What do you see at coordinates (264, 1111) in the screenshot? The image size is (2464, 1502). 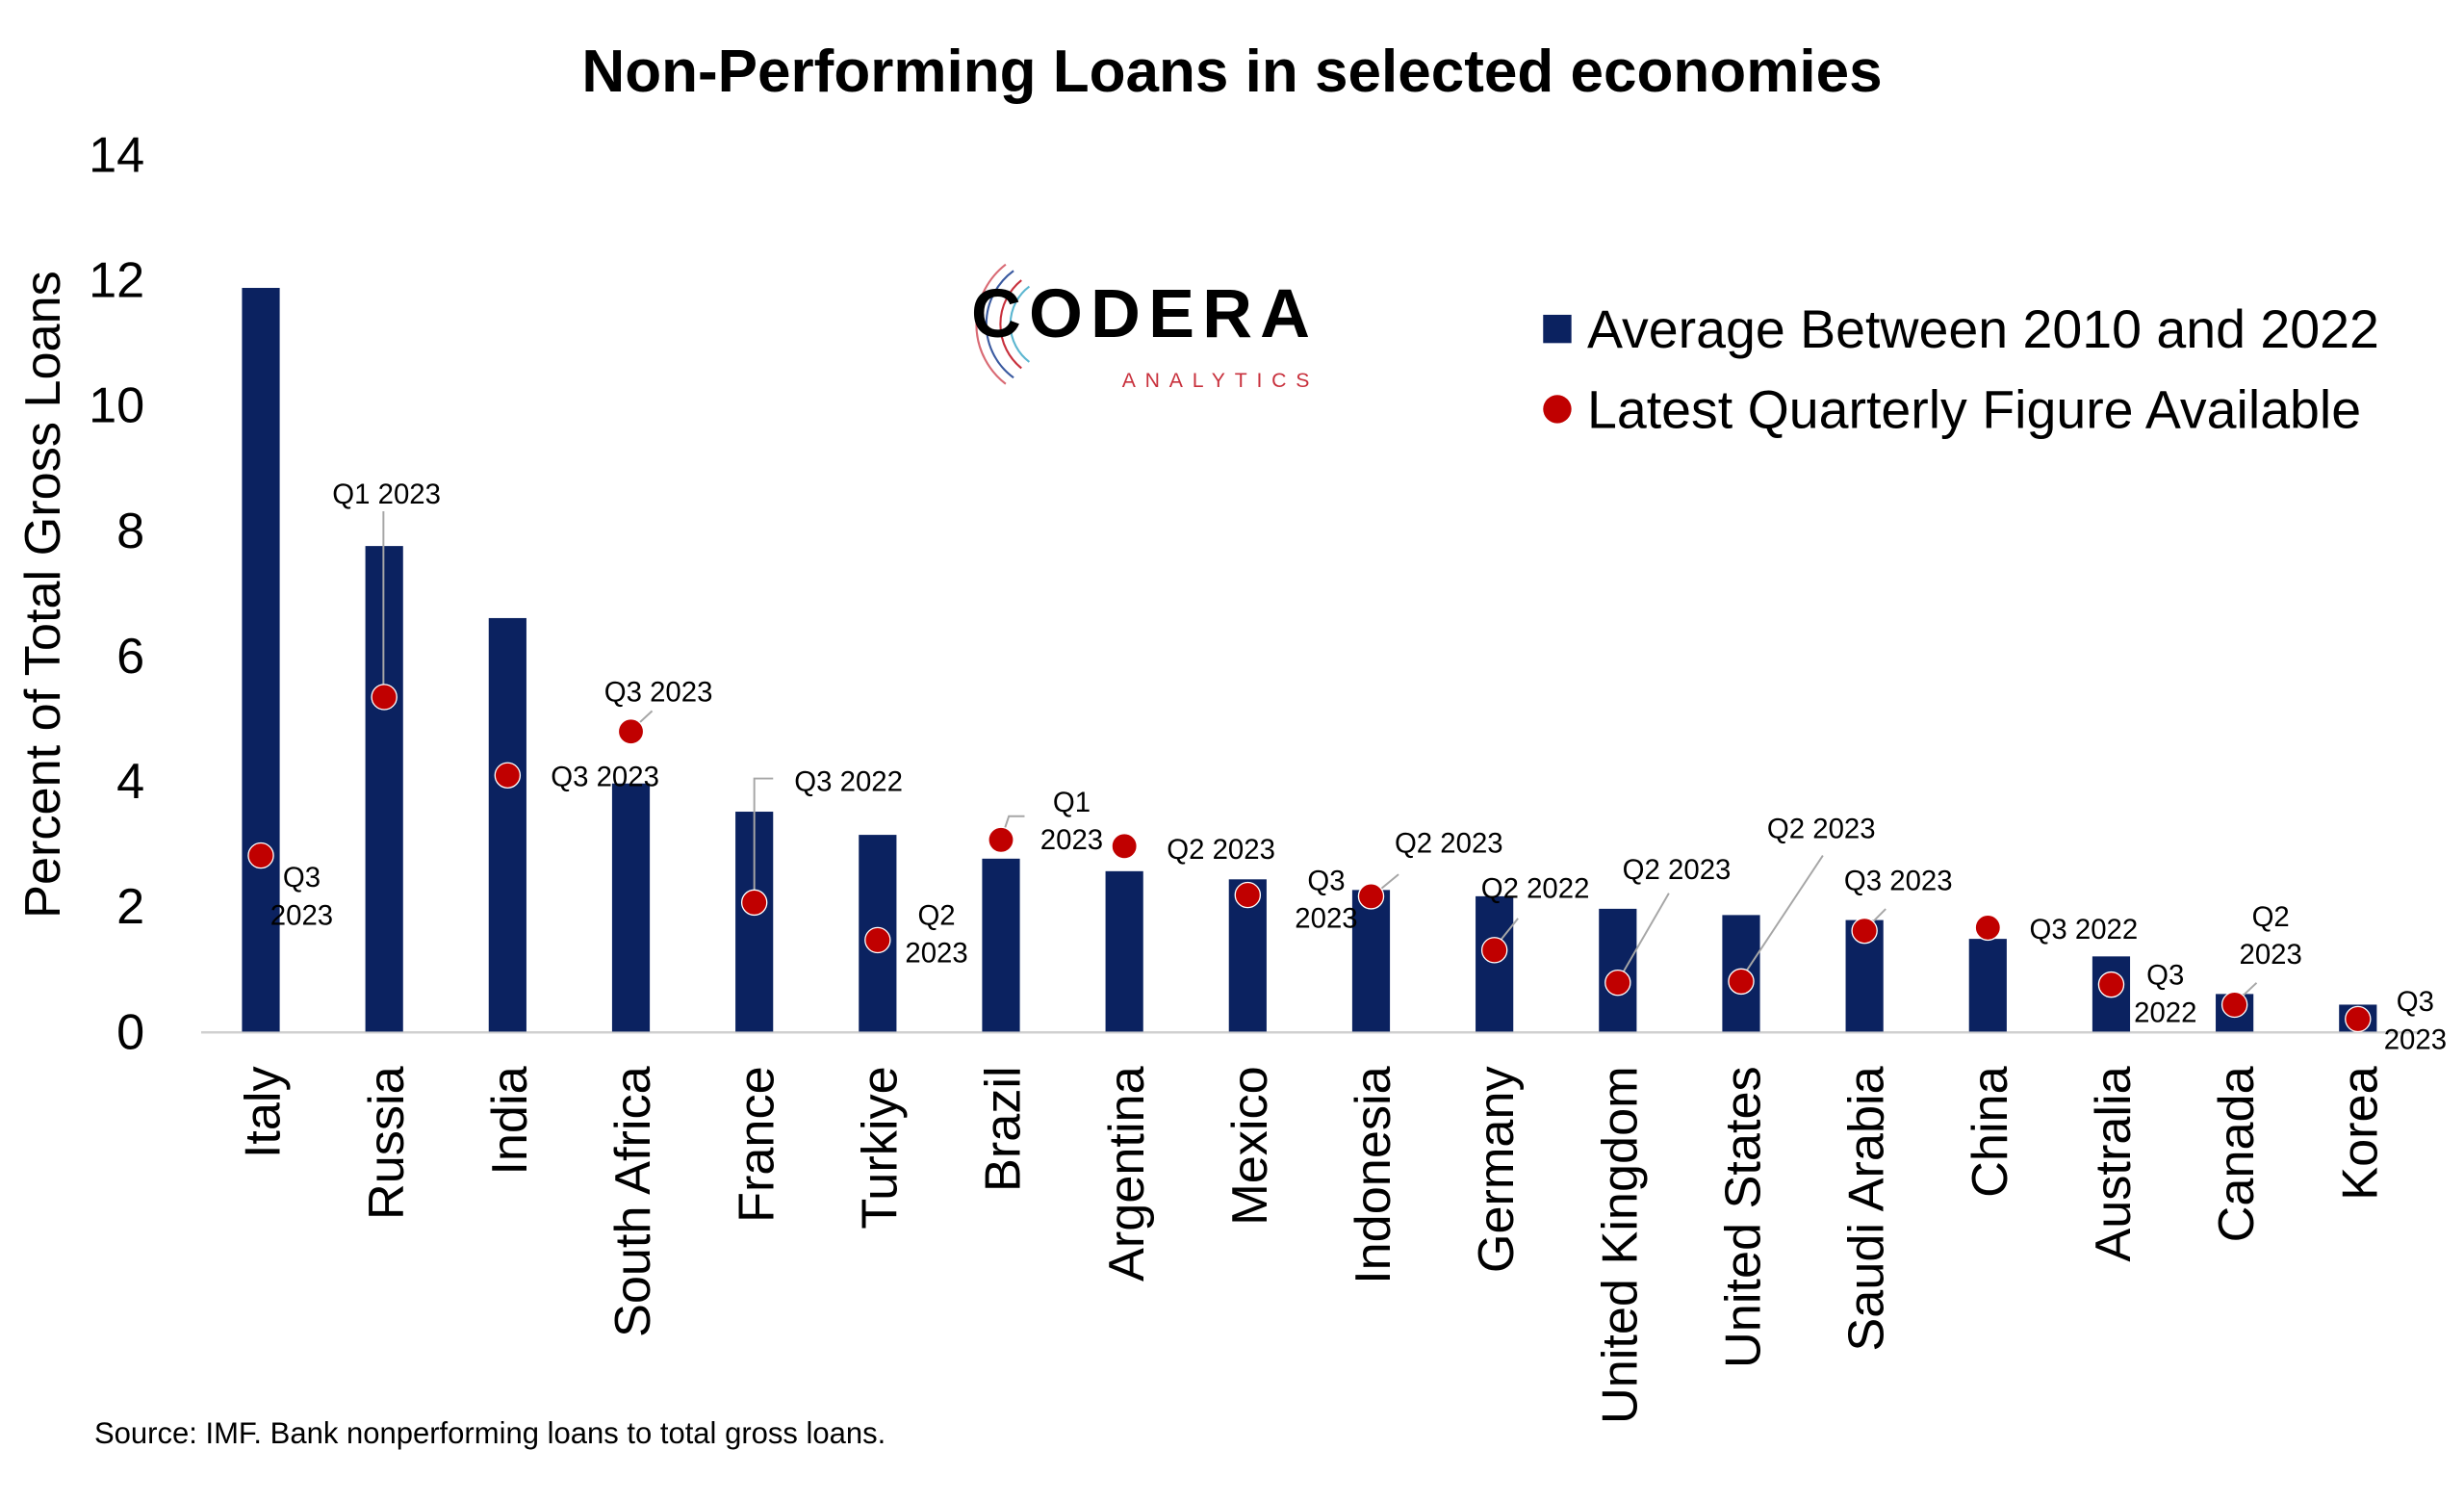 I see `x-tick-label: Italy` at bounding box center [264, 1111].